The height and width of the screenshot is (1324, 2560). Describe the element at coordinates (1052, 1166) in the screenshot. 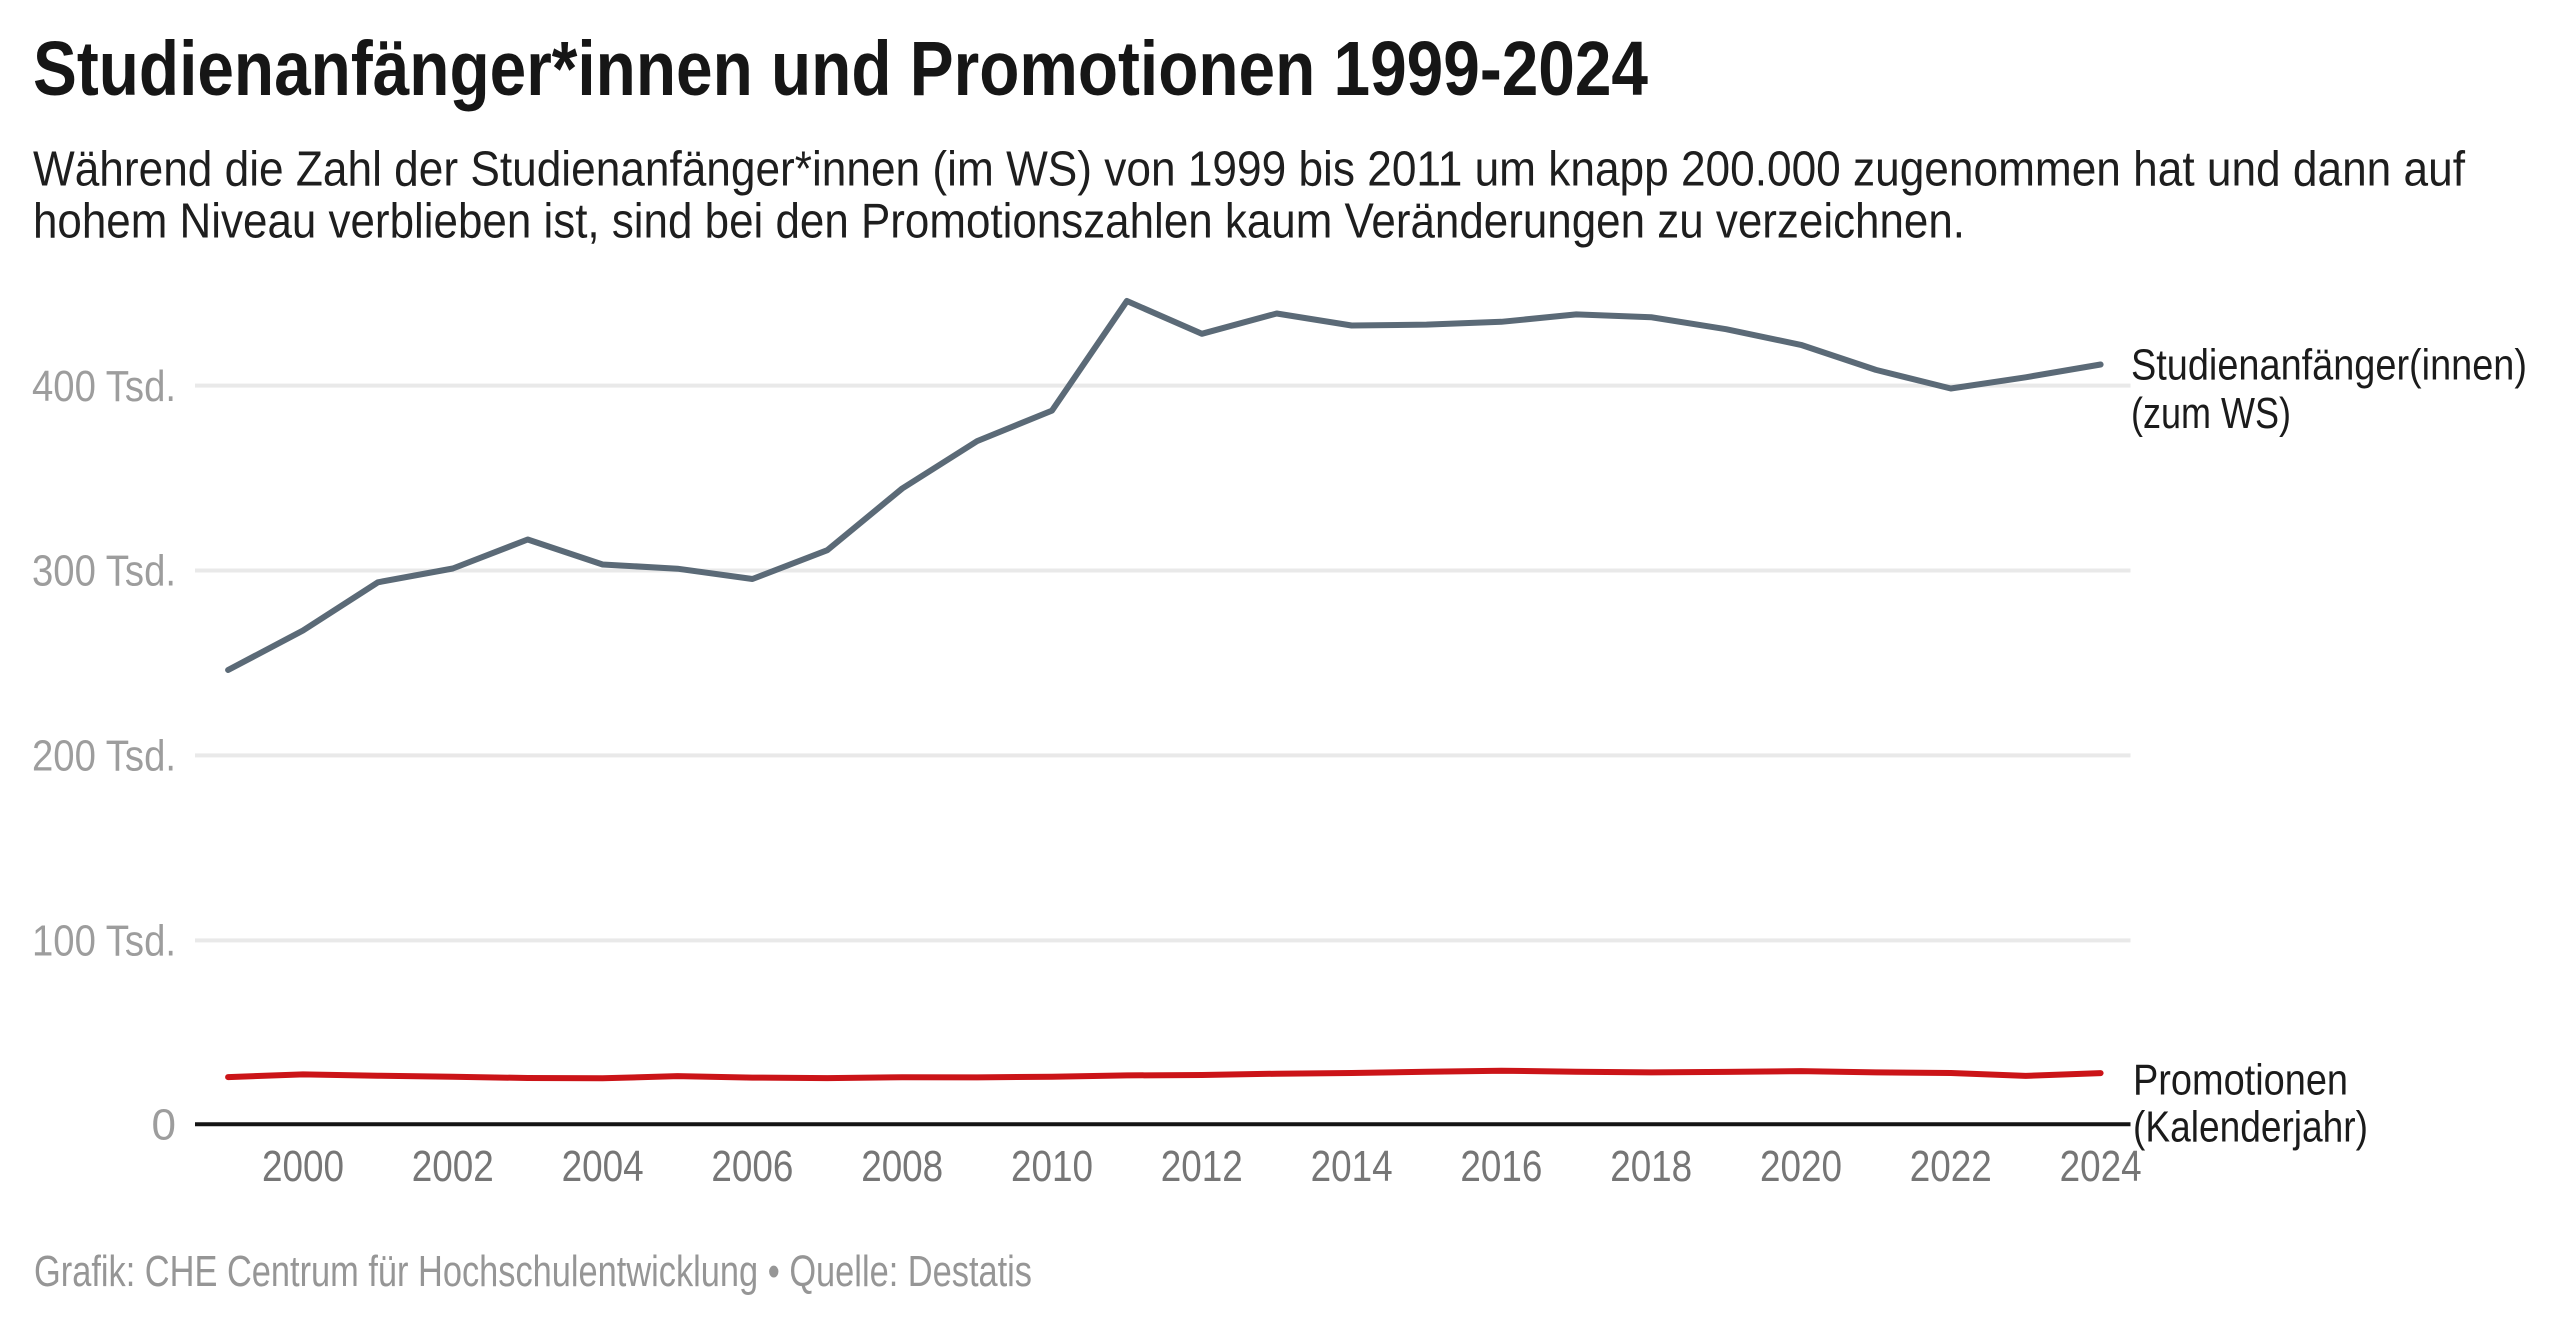

I see `svg-text: 2010` at that location.